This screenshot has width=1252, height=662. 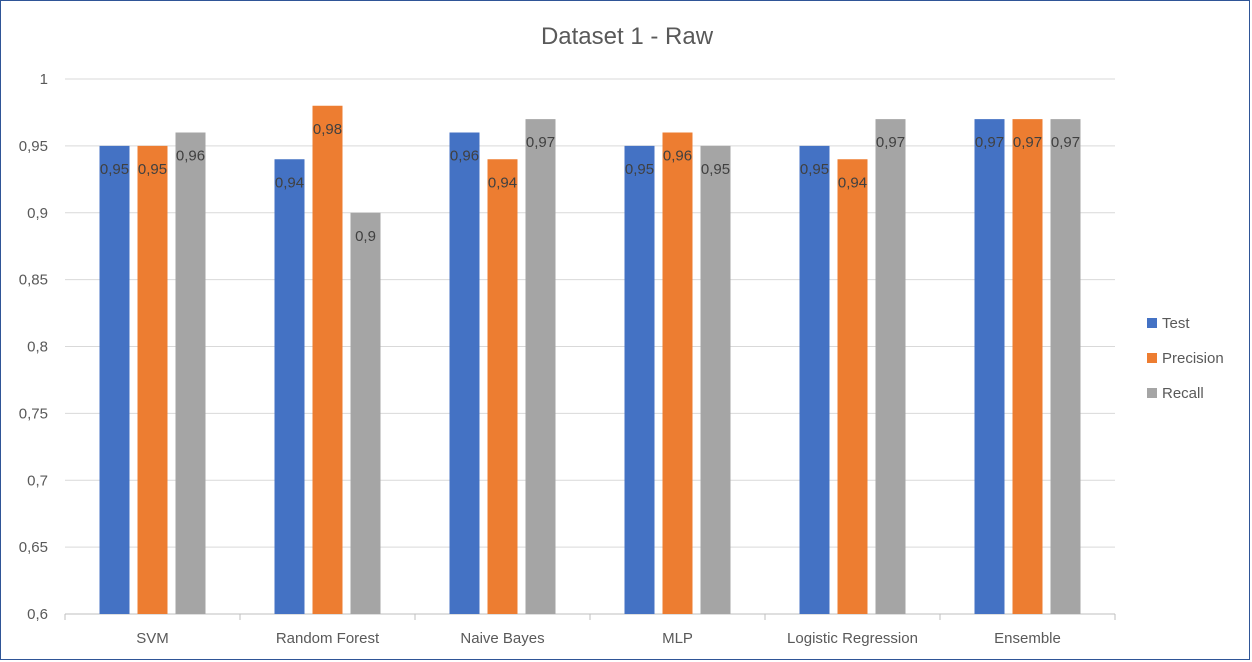 What do you see at coordinates (1193, 358) in the screenshot?
I see `legend-label: Precision` at bounding box center [1193, 358].